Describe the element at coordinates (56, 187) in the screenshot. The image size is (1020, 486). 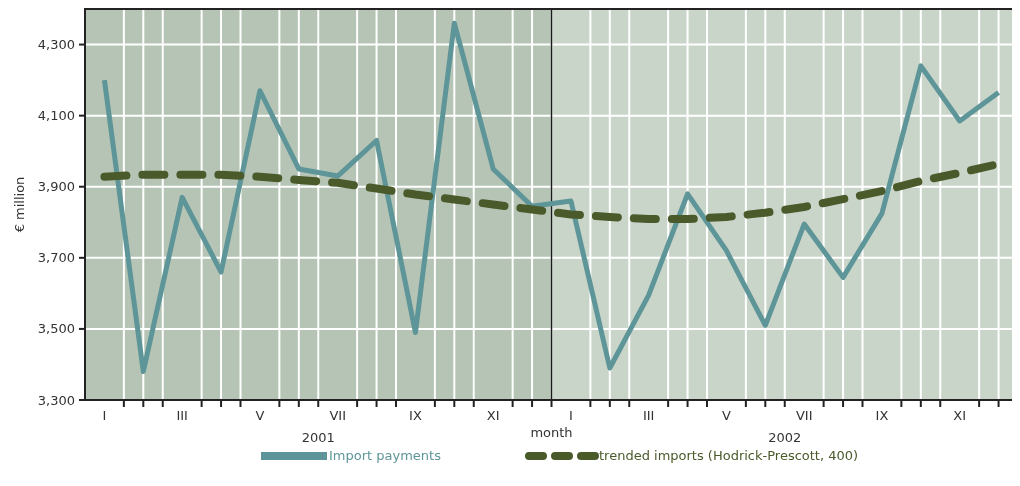
I see `y-tick-label: 3,900` at that location.